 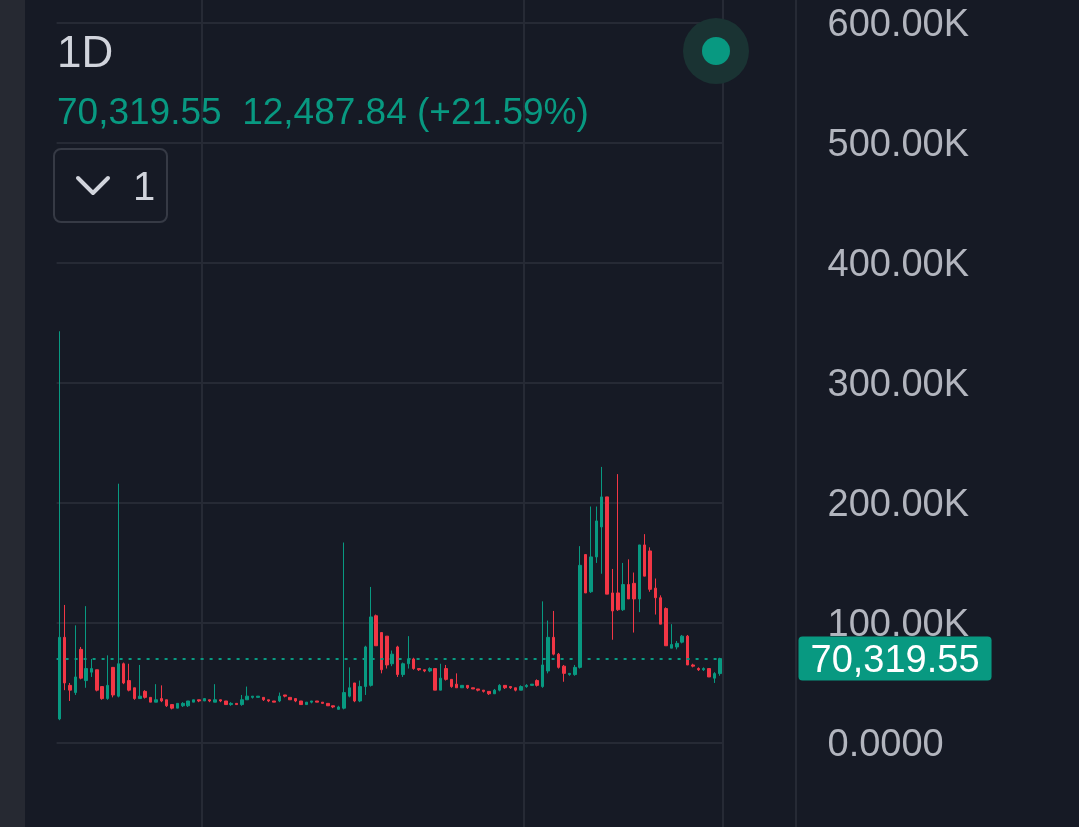 What do you see at coordinates (885, 742) in the screenshot?
I see `y-tick-label: 0.0000` at bounding box center [885, 742].